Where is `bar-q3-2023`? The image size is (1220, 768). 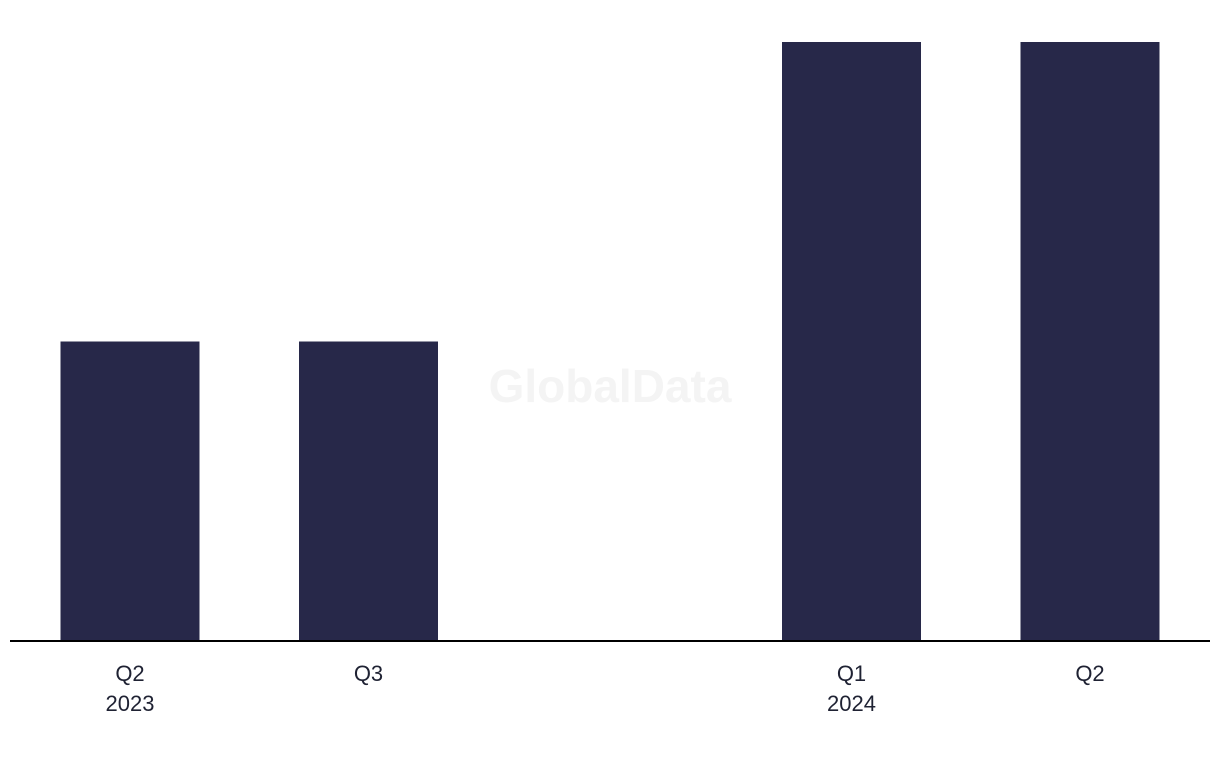 bar-q3-2023 is located at coordinates (368, 491).